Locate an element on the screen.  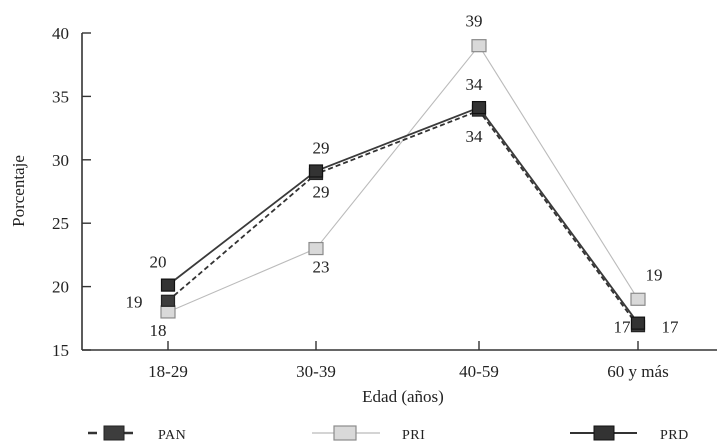
data-label-pan: 34 is located at coordinates (475, 136).